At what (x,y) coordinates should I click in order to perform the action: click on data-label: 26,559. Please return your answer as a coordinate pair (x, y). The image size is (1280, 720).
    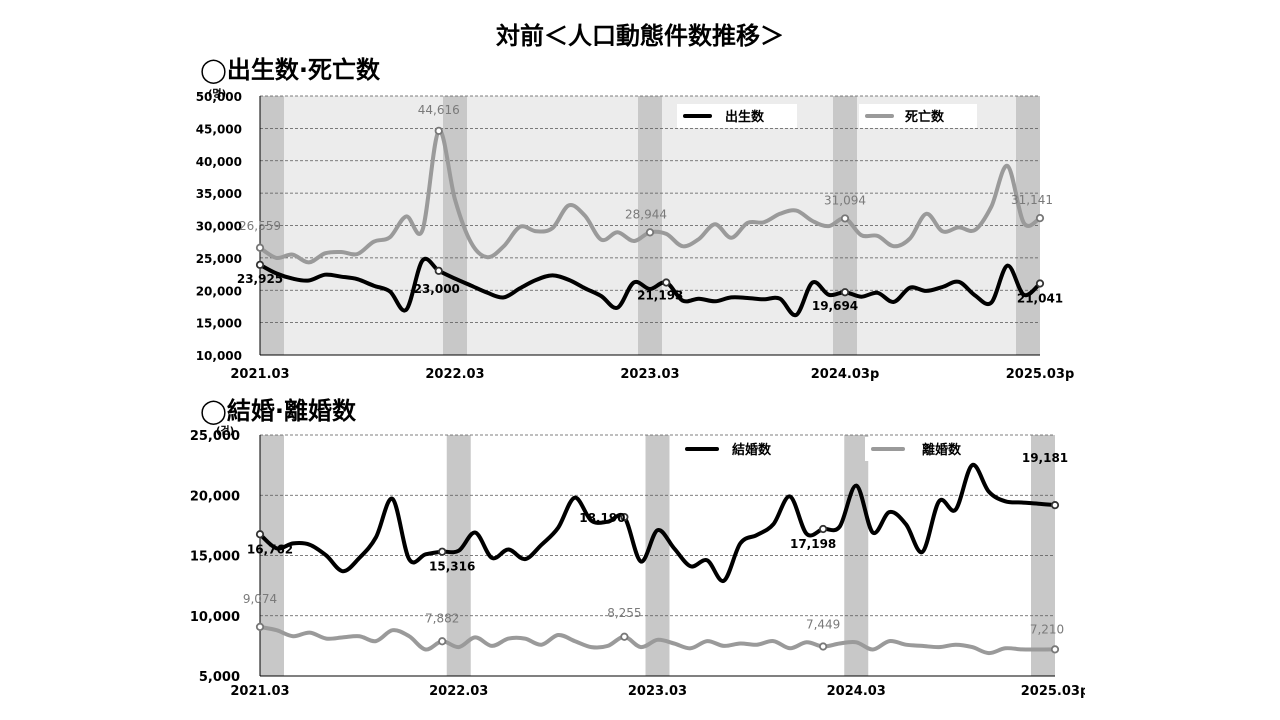
    Looking at the image, I should click on (260, 226).